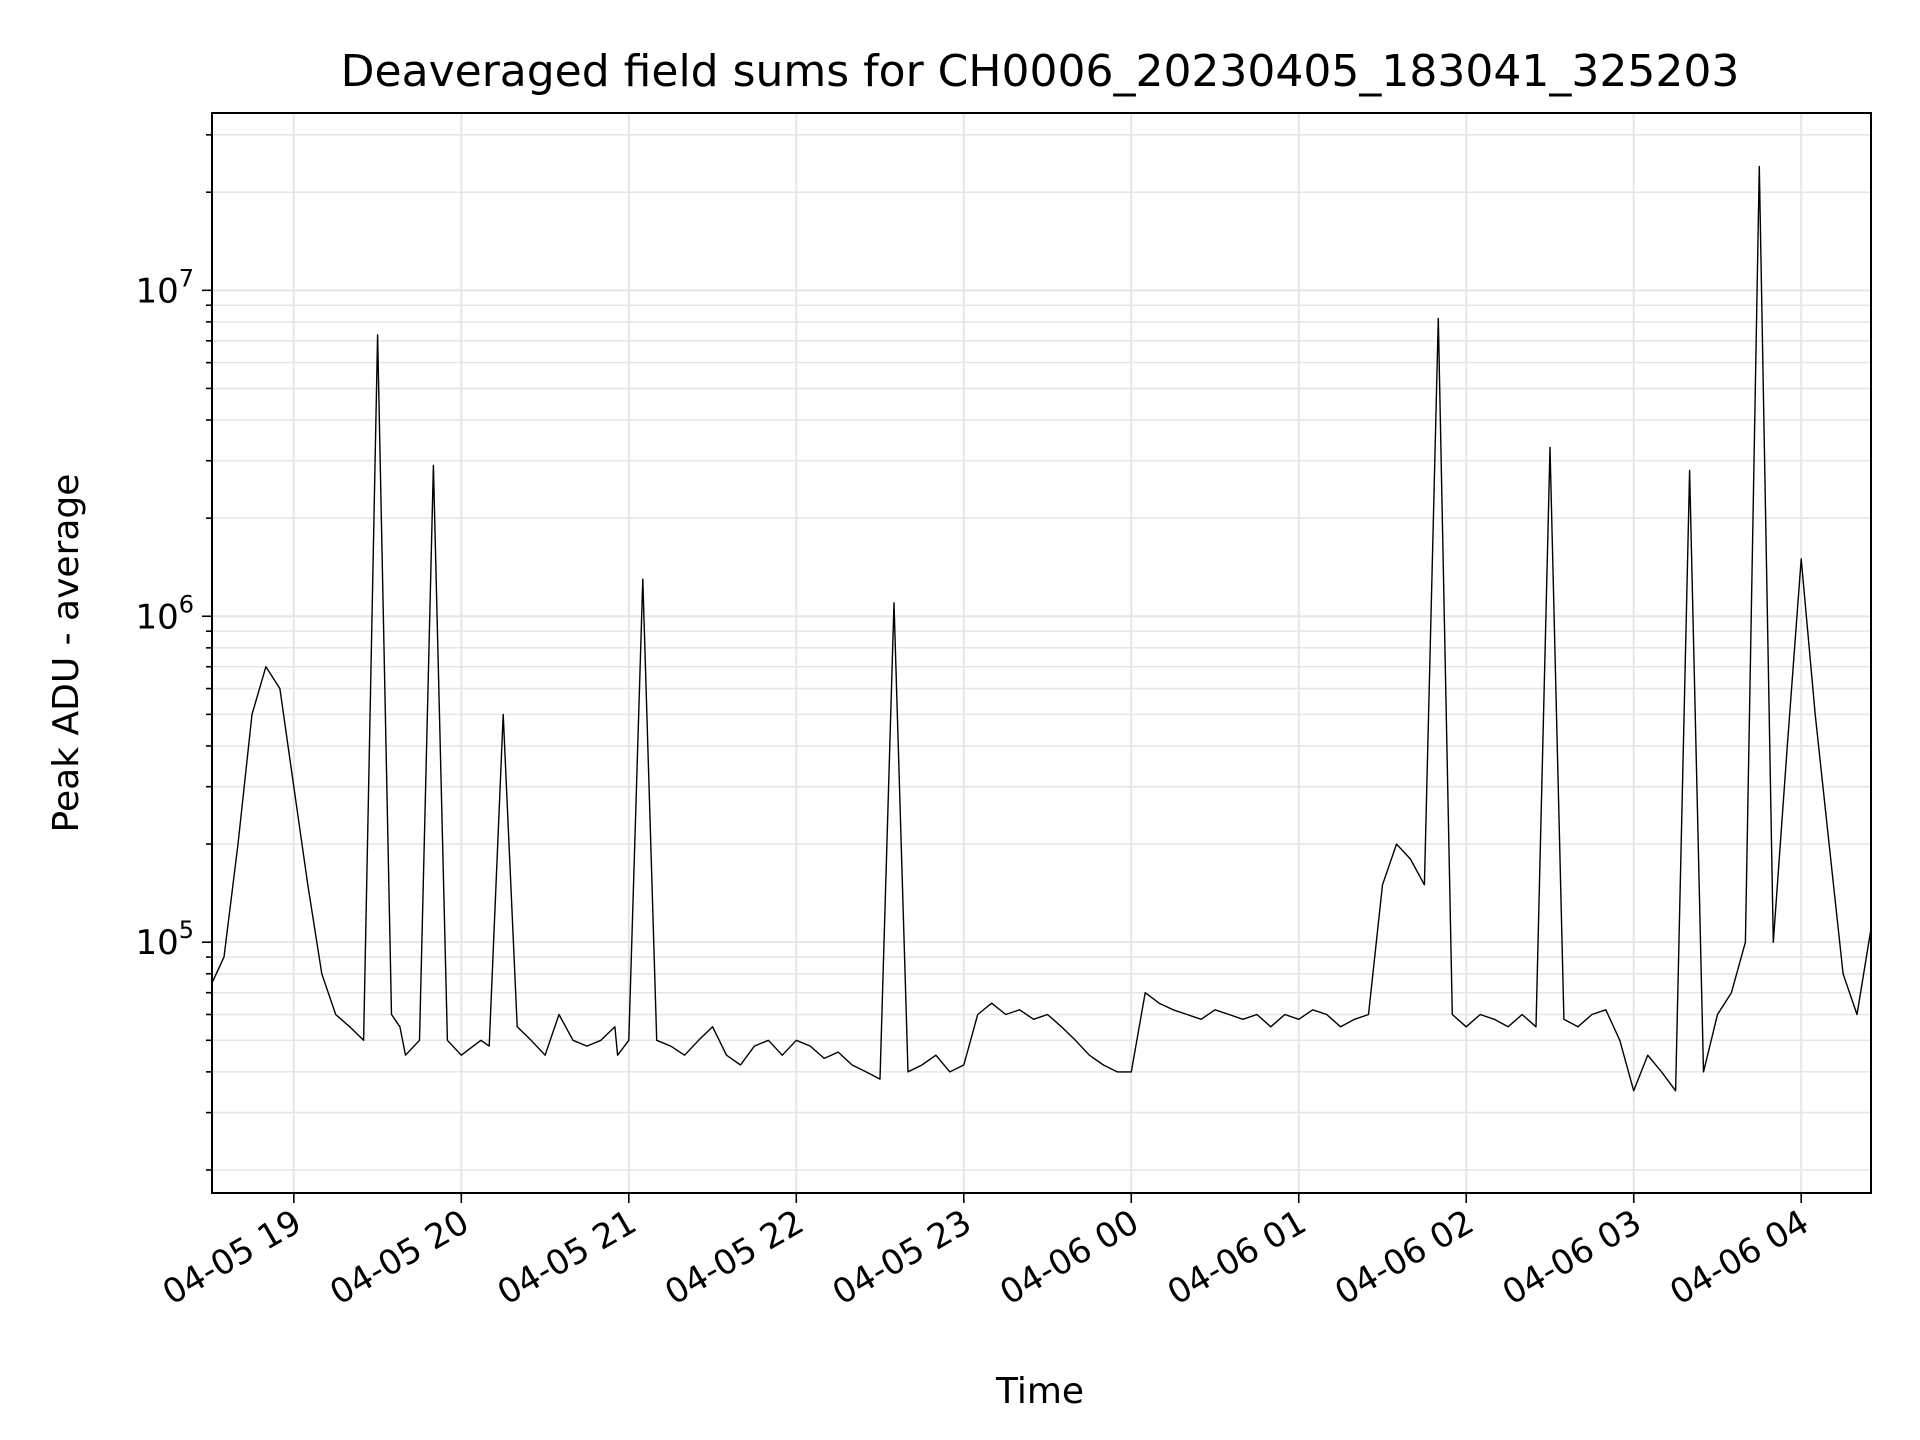 Image resolution: width=1920 pixels, height=1440 pixels. Describe the element at coordinates (173, 652) in the screenshot. I see `y-tick-layer: 10⁵ 10⁶ 10⁷` at that location.